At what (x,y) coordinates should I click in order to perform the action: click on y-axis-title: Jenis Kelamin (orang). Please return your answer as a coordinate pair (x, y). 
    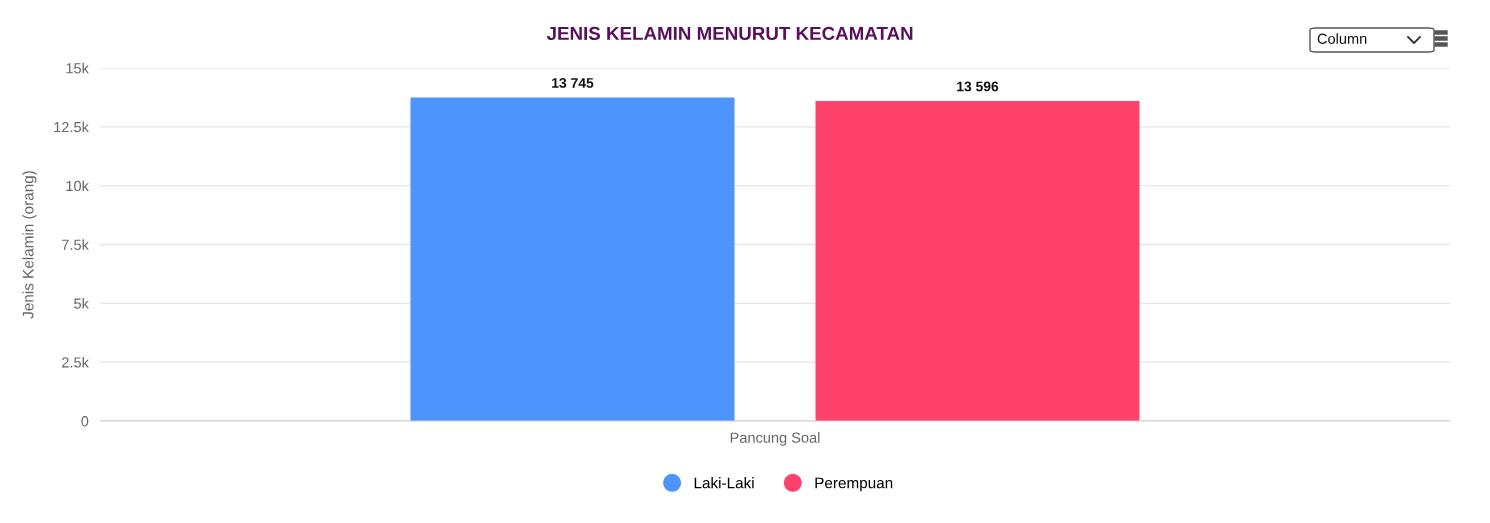
    Looking at the image, I should click on (29, 245).